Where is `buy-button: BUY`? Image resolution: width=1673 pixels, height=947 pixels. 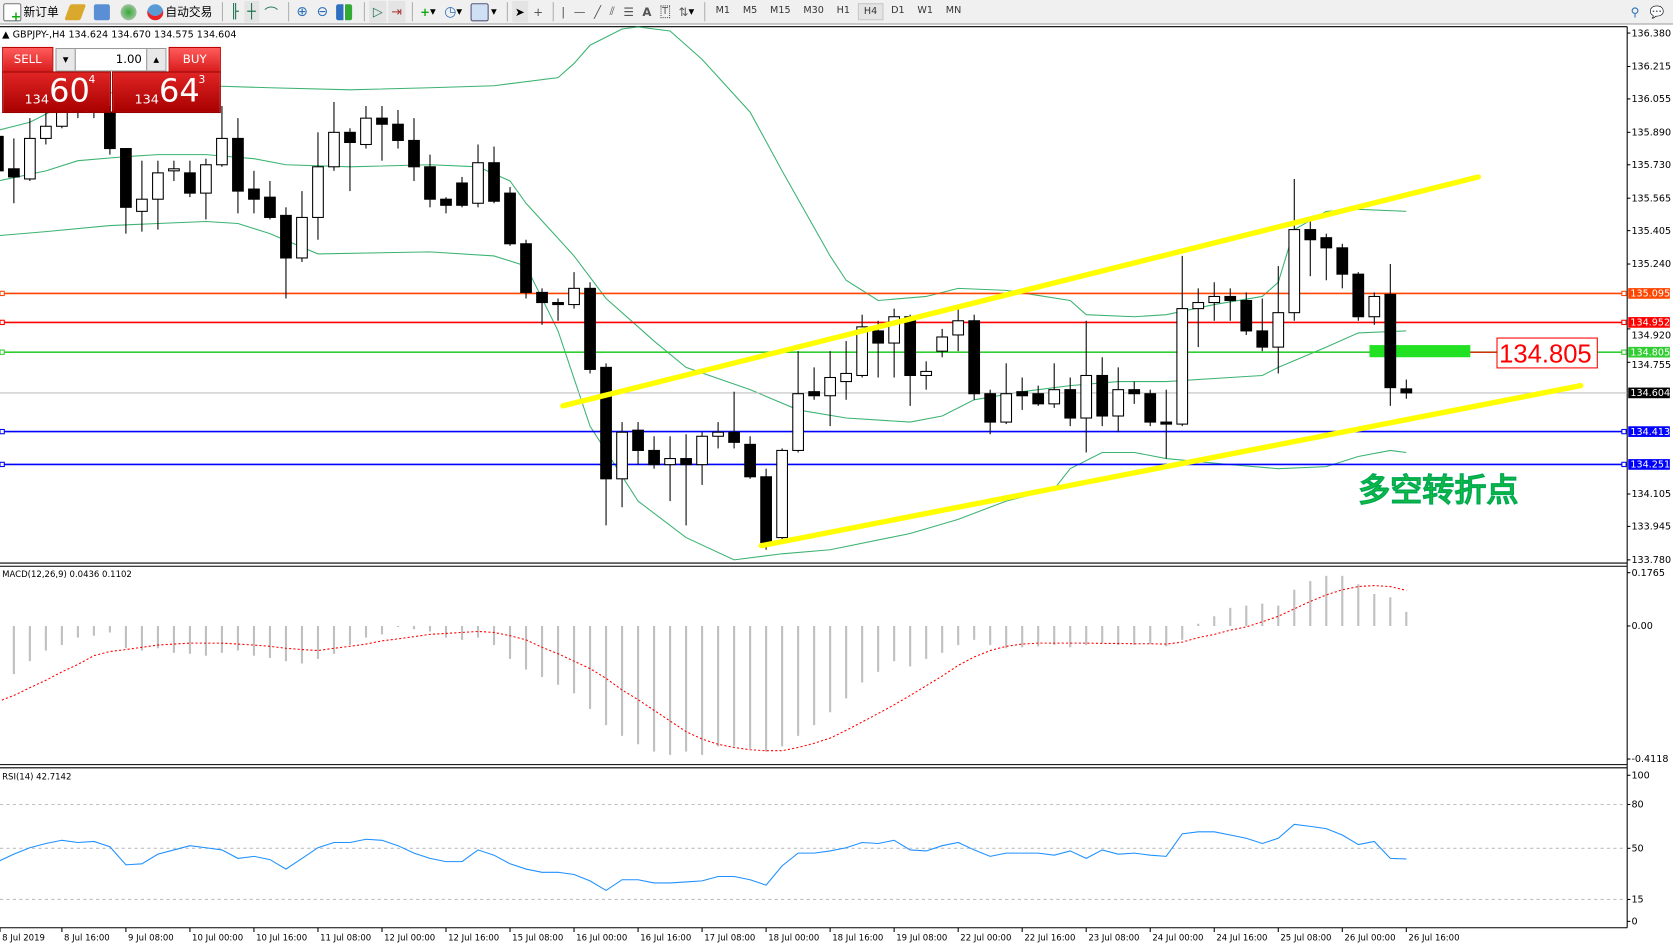
buy-button: BUY is located at coordinates (194, 59).